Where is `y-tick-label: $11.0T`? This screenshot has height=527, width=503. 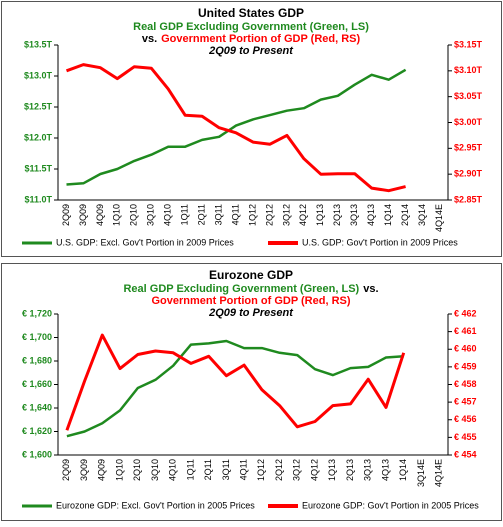
y-tick-label: $11.0T is located at coordinates (38, 199).